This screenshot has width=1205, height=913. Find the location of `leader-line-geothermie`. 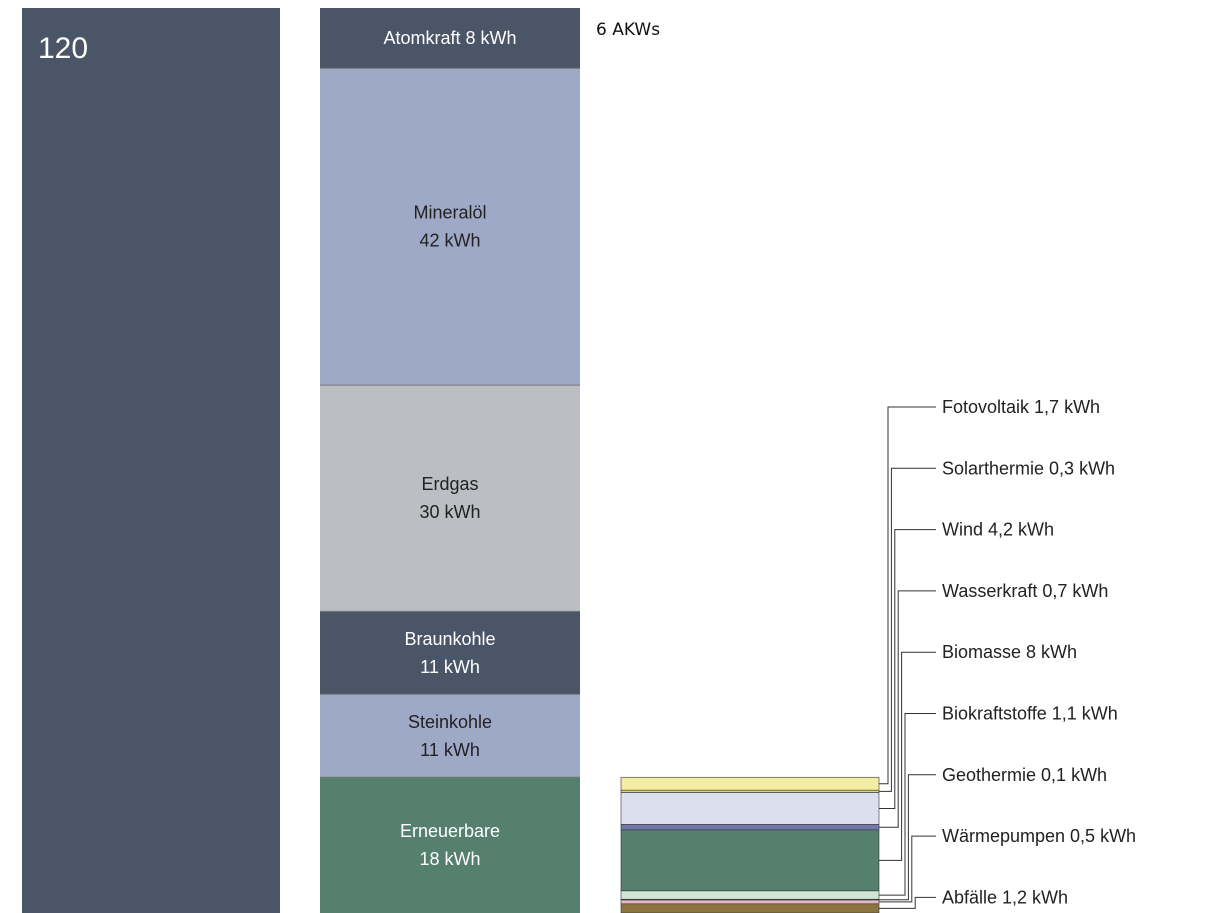

leader-line-geothermie is located at coordinates (907, 837).